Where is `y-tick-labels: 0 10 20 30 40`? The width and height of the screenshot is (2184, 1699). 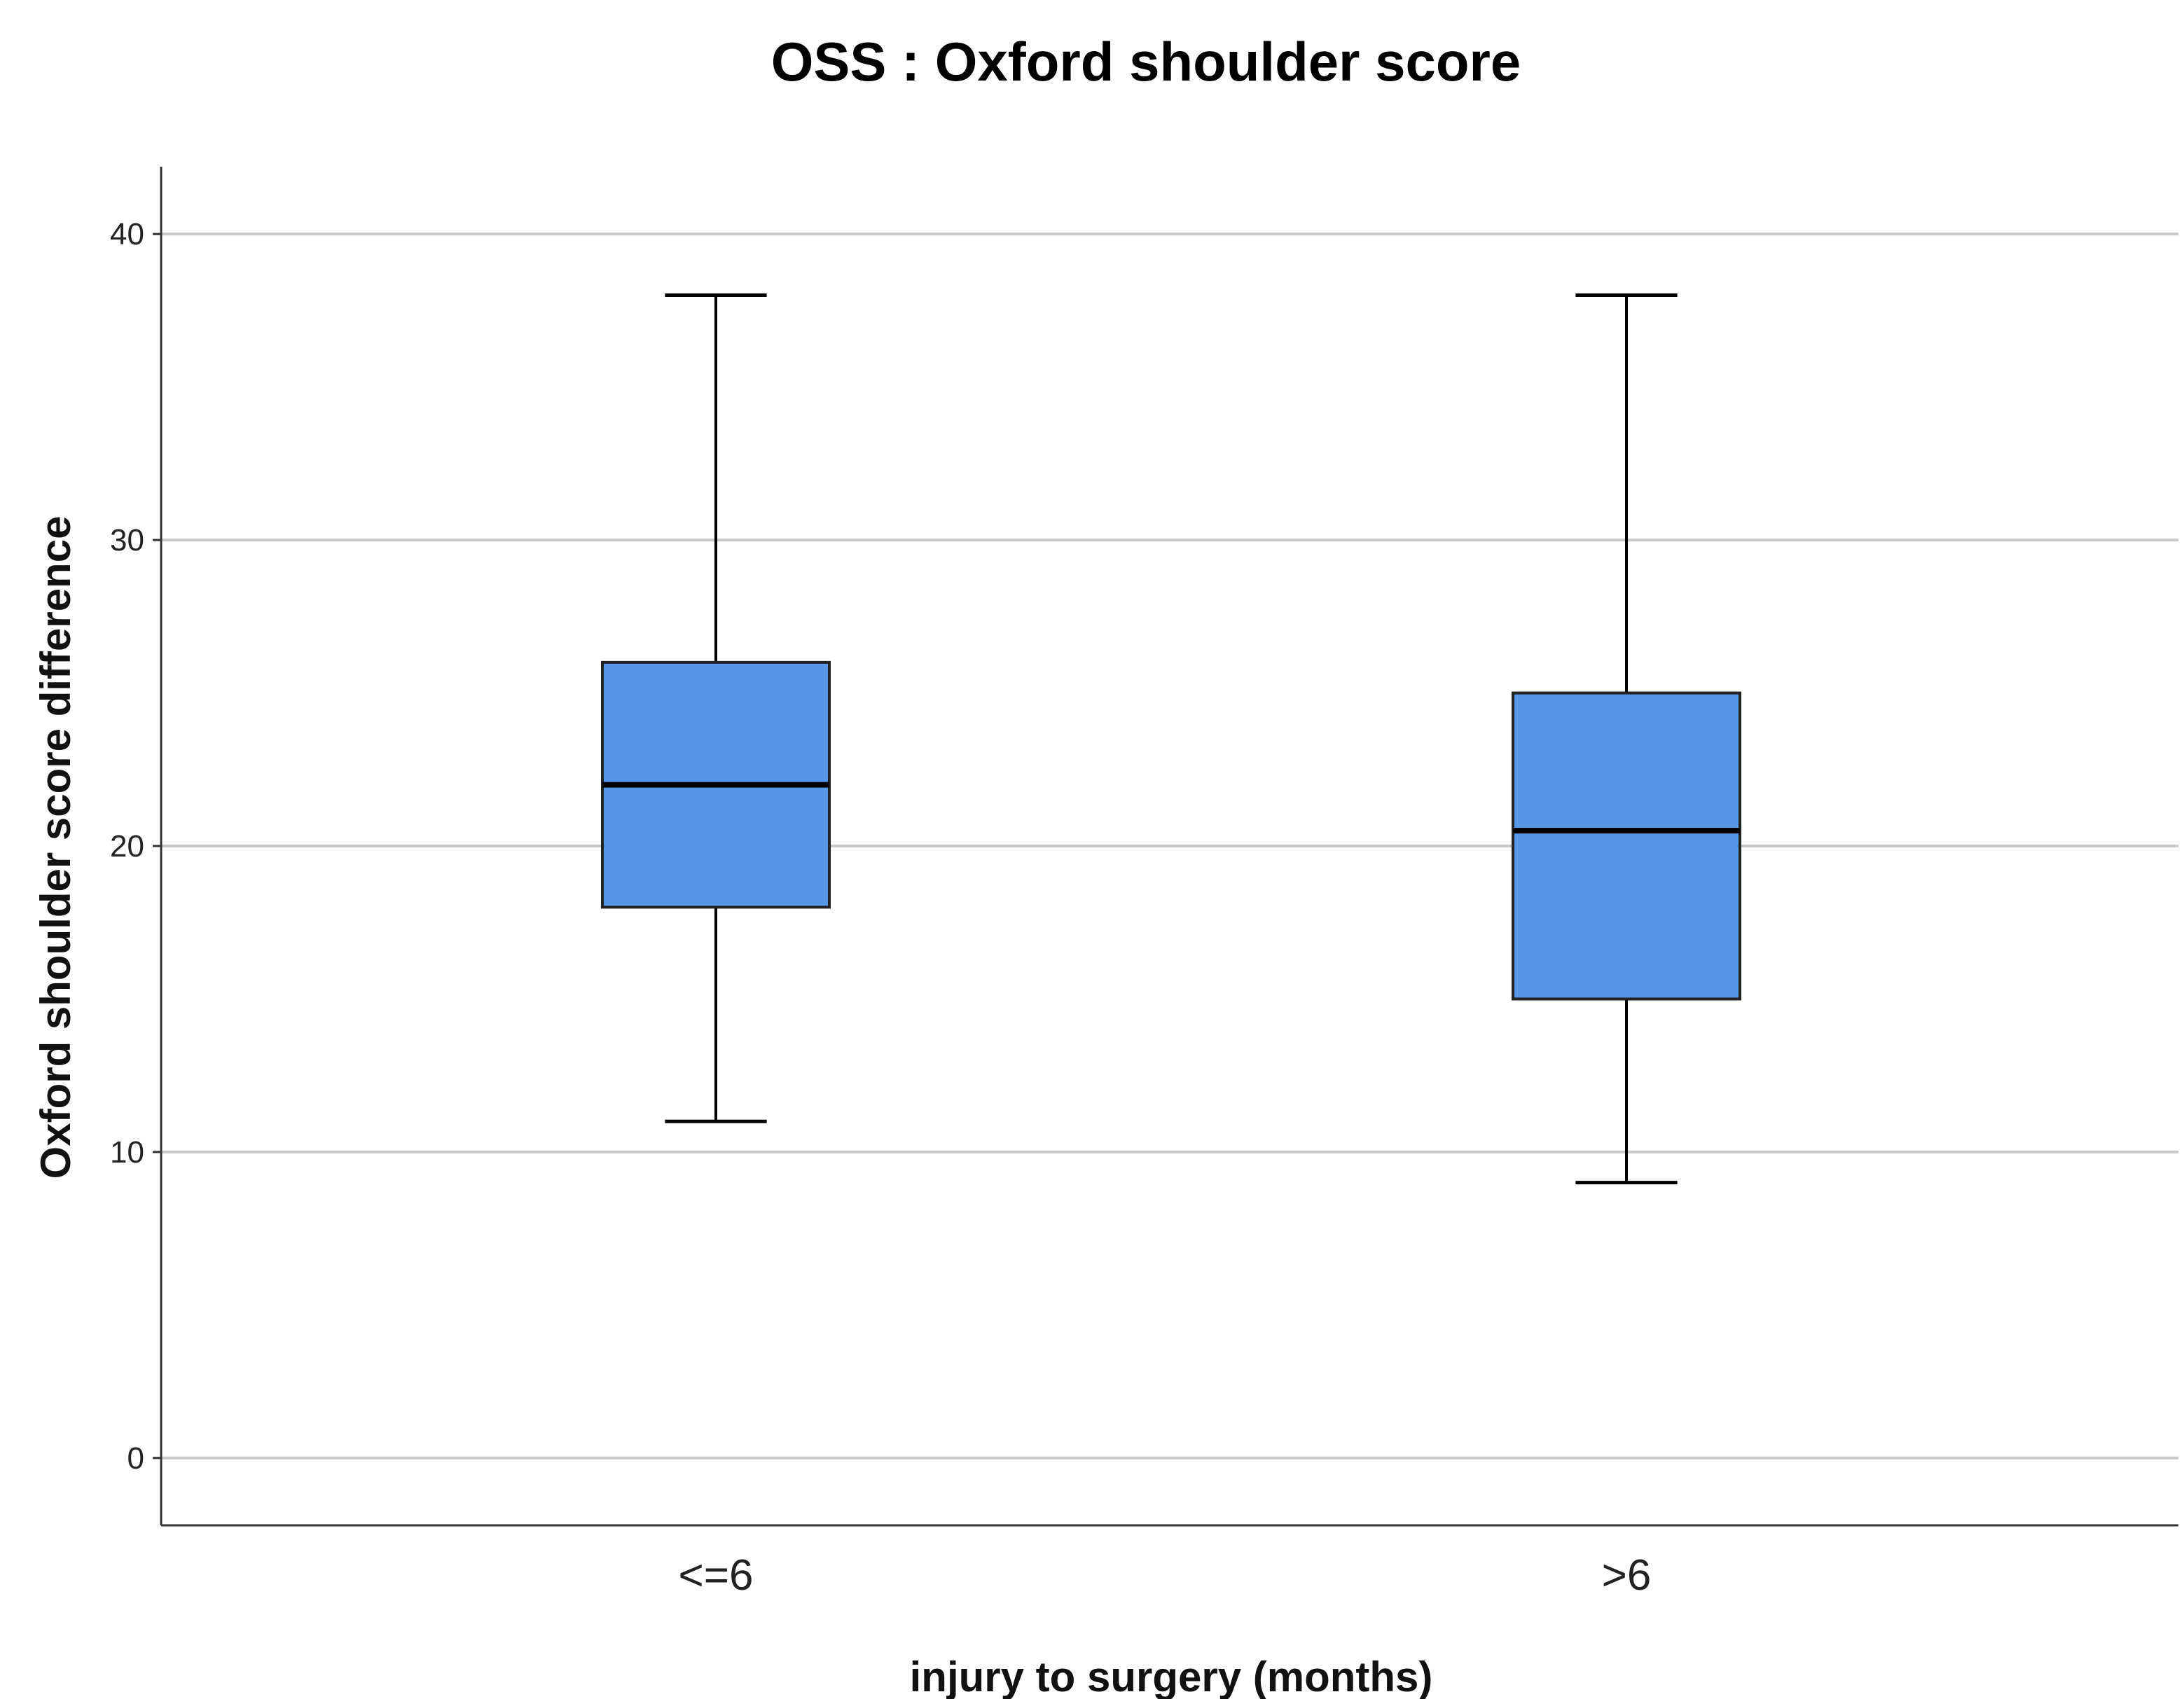 y-tick-labels: 0 10 20 30 40 is located at coordinates (135, 846).